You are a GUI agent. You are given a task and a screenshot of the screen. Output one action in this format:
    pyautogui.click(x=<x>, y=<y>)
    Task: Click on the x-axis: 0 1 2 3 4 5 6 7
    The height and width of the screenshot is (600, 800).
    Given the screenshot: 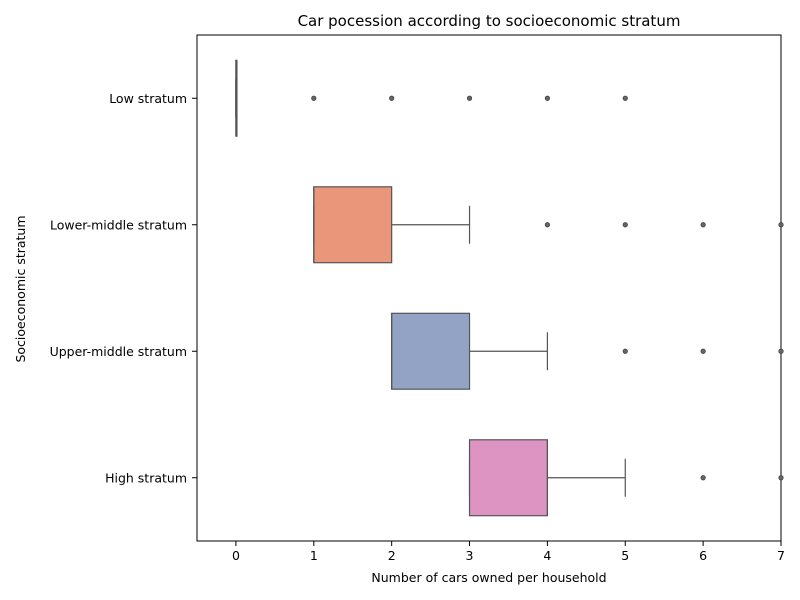 What is the action you would take?
    pyautogui.click(x=508, y=552)
    